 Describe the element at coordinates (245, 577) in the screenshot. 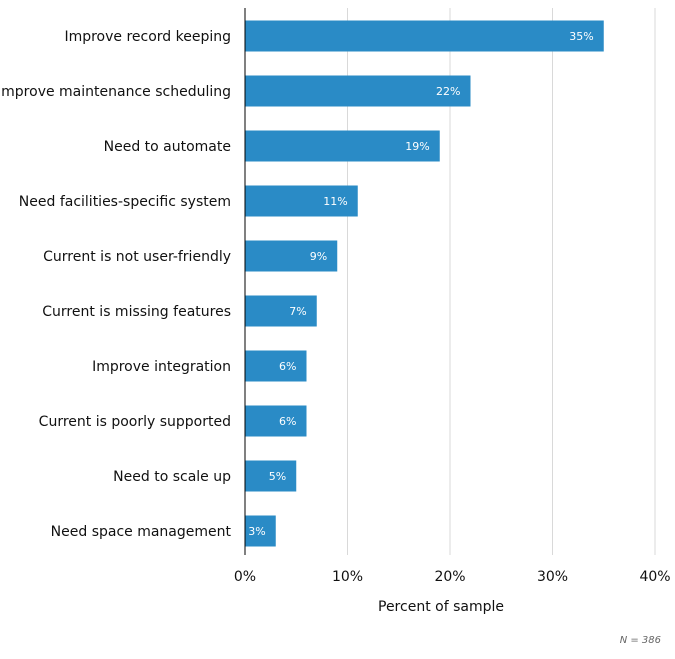

I see `x-tick-label: 0%` at that location.